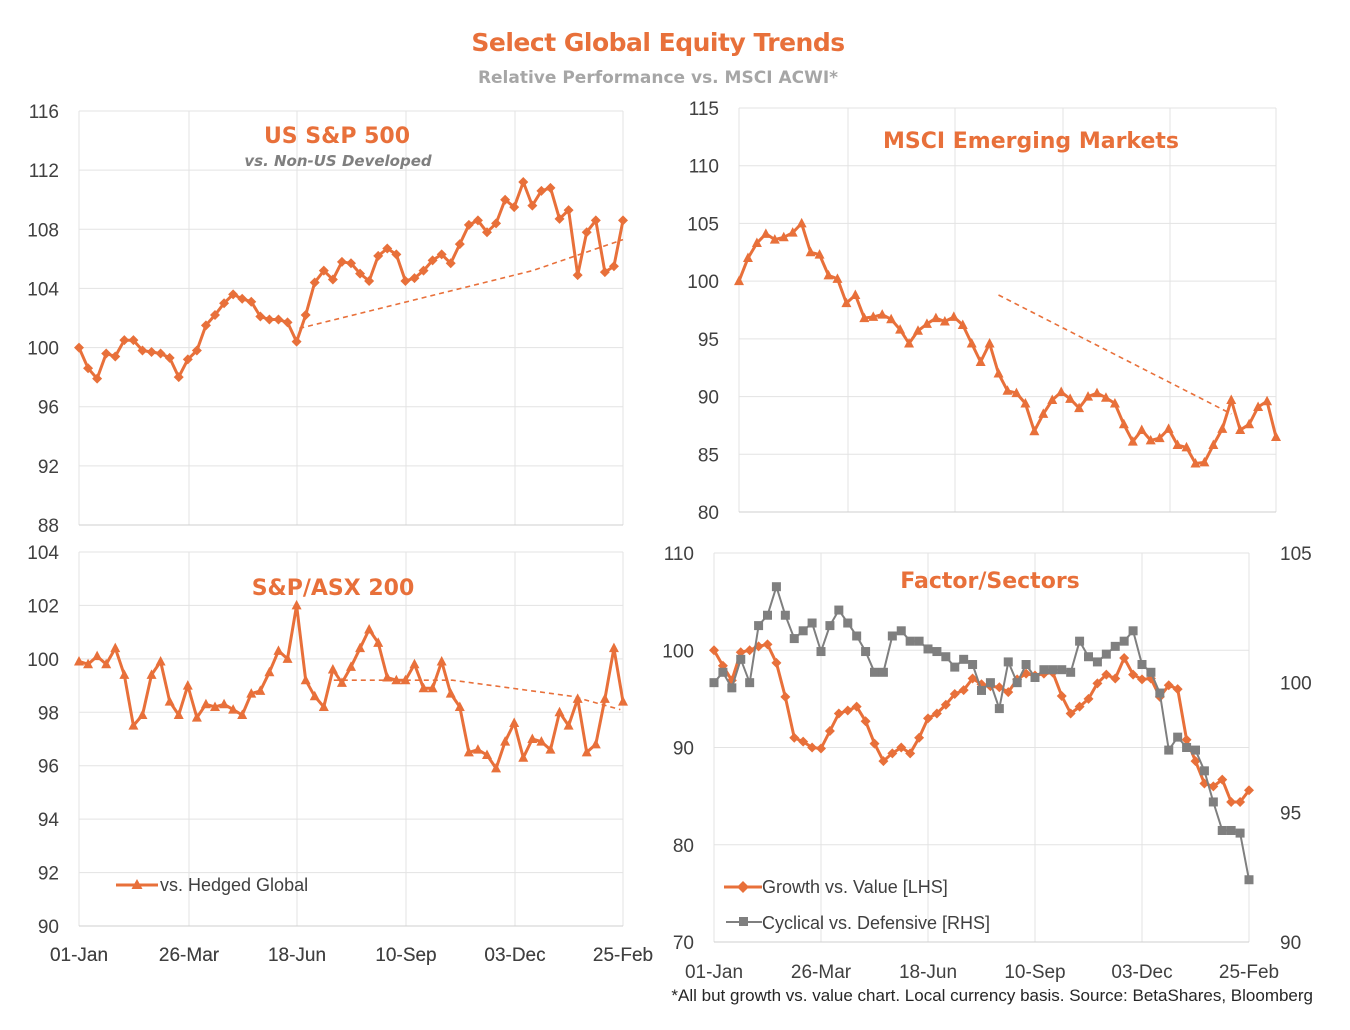 The height and width of the screenshot is (1030, 1350). Describe the element at coordinates (234, 885) in the screenshot. I see `p2-legend-label: vs. Hedged Global` at that location.